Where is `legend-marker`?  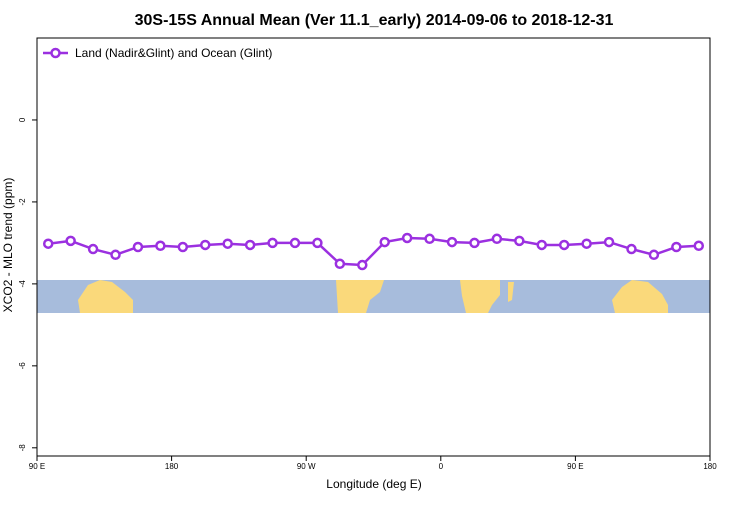
legend-marker is located at coordinates (55, 53).